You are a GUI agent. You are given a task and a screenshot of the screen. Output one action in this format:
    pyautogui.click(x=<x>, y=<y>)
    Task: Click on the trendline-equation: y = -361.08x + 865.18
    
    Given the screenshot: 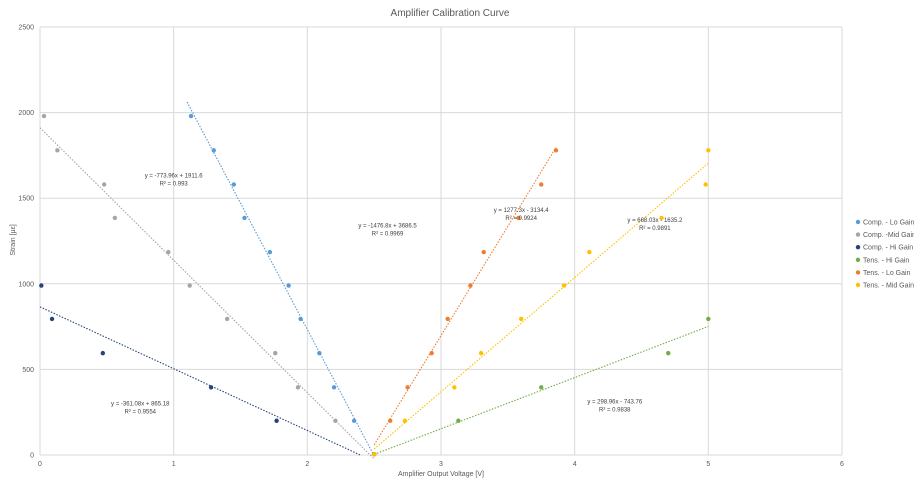 What is the action you would take?
    pyautogui.click(x=140, y=404)
    